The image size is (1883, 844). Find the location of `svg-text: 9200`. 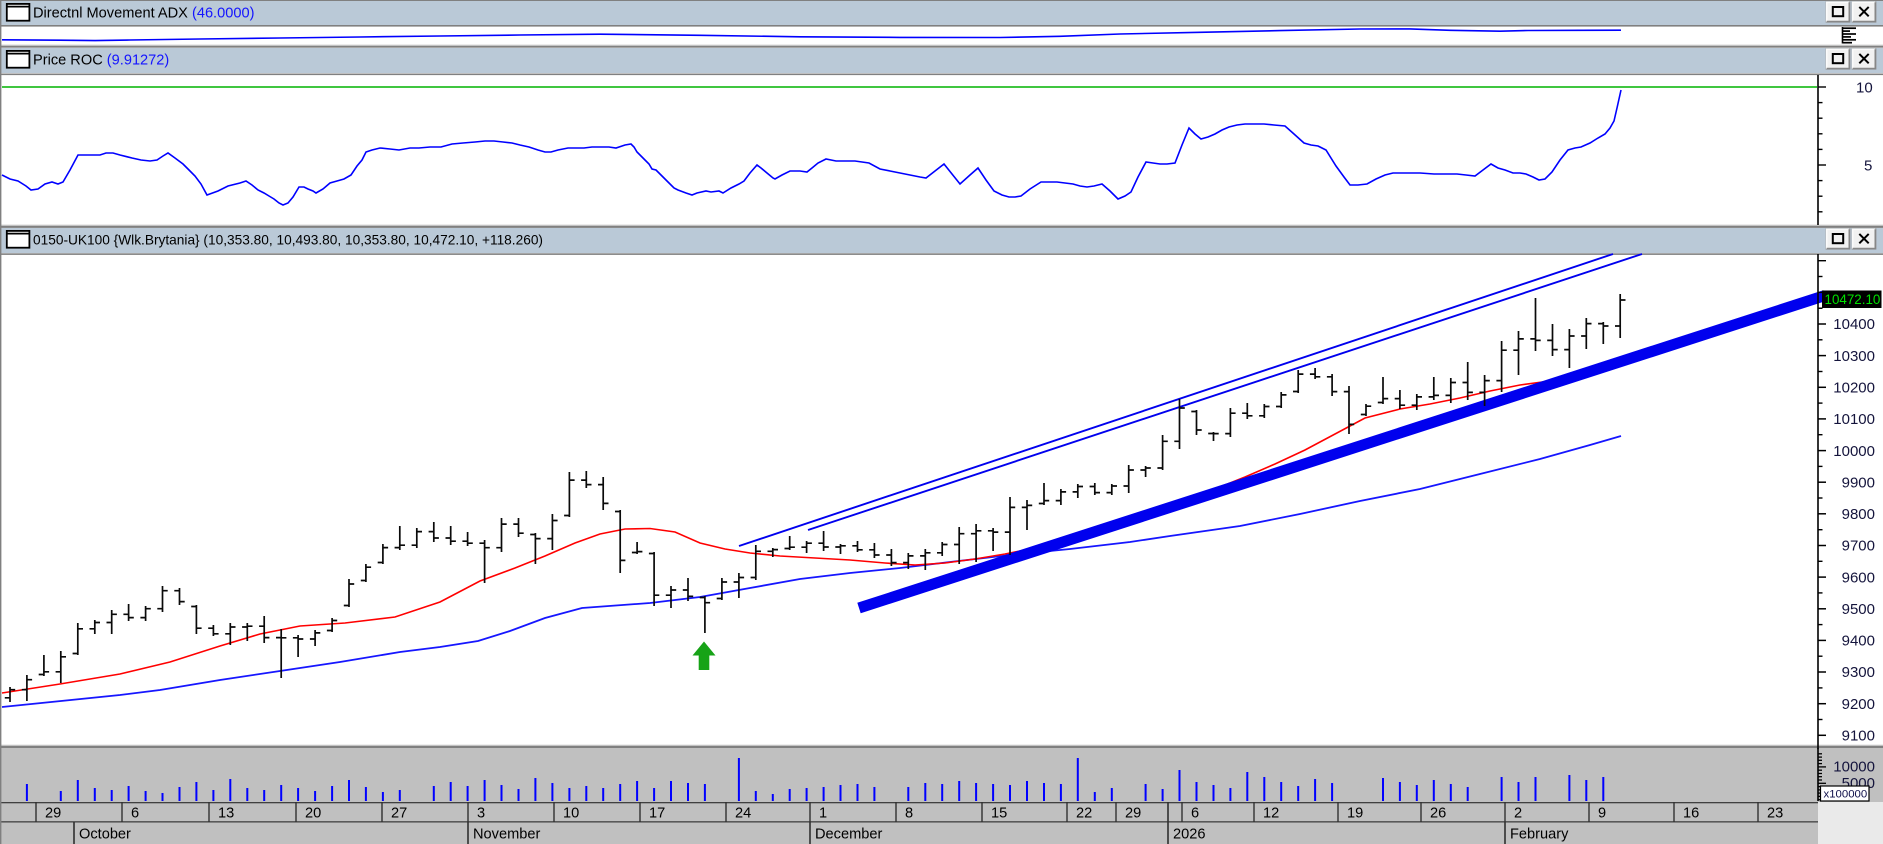

svg-text: 9200 is located at coordinates (1858, 704).